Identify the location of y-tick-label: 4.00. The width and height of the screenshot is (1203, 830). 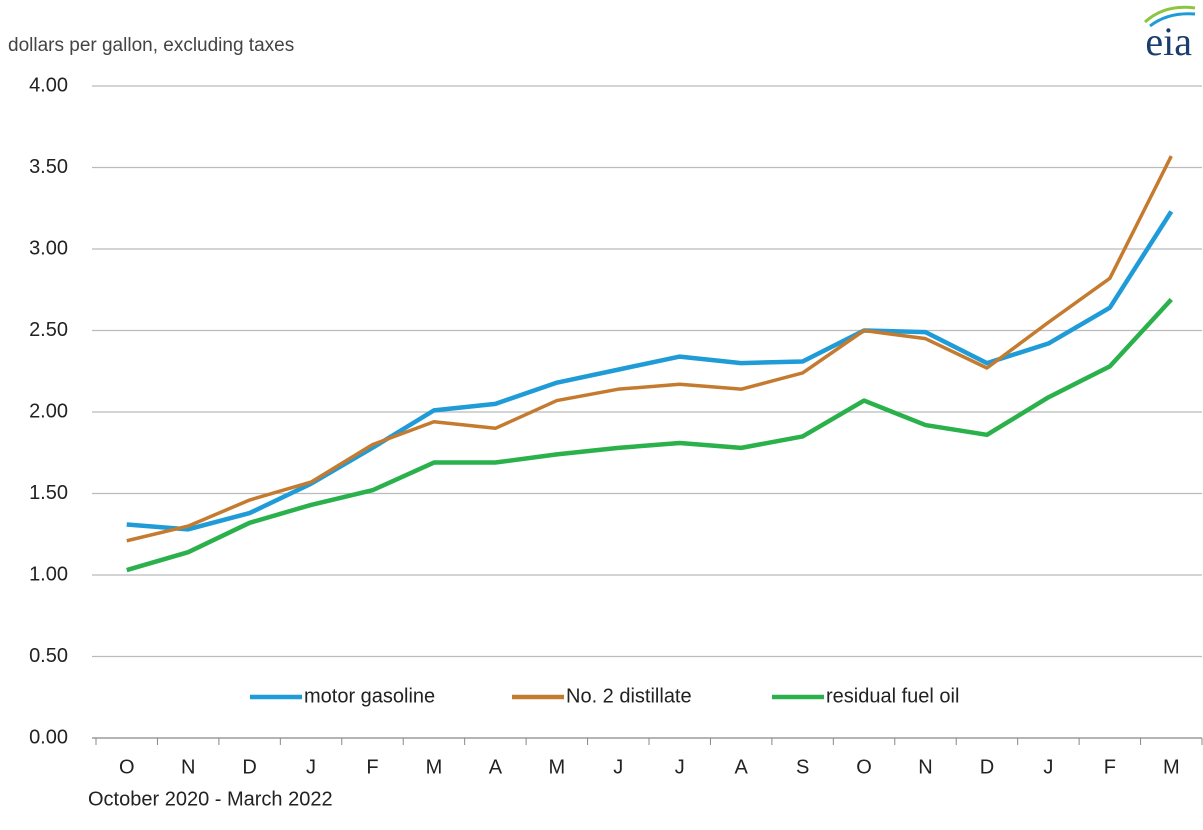
(48, 85).